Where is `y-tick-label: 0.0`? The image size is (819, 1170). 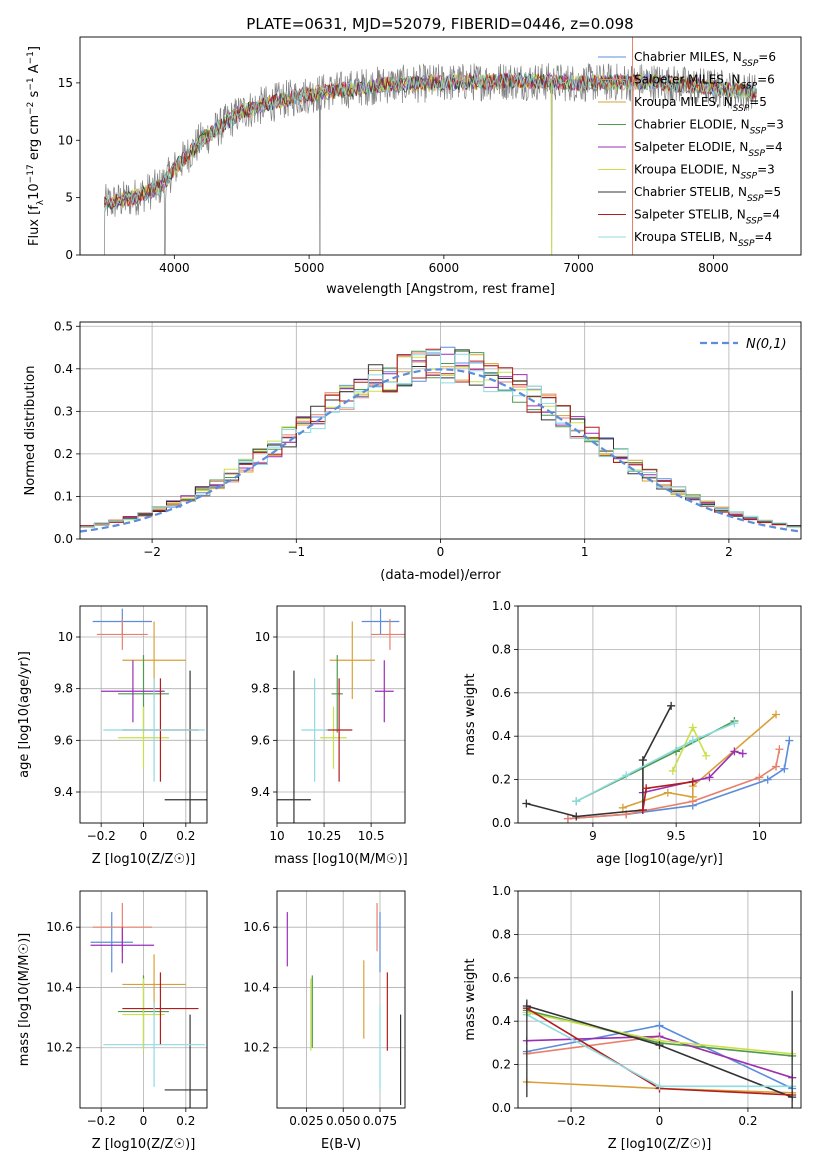 y-tick-label: 0.0 is located at coordinates (501, 823).